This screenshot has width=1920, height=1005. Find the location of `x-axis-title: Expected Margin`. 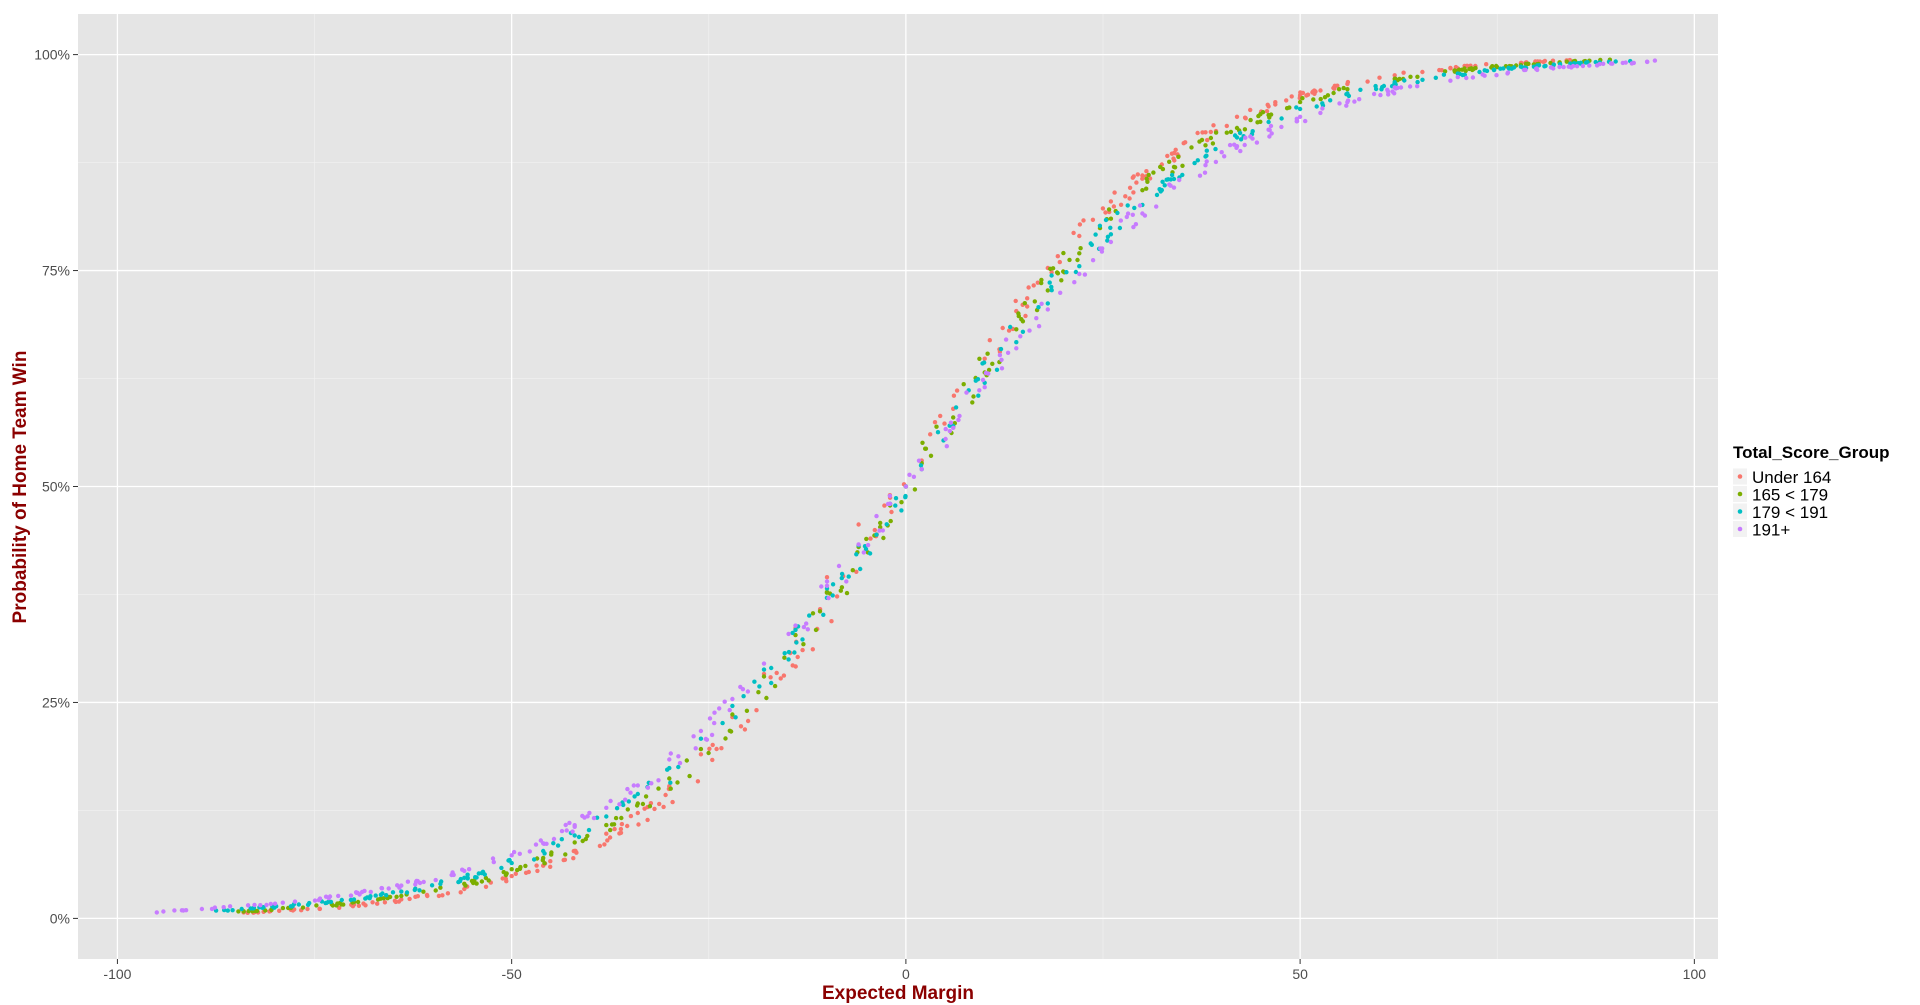

x-axis-title: Expected Margin is located at coordinates (898, 993).